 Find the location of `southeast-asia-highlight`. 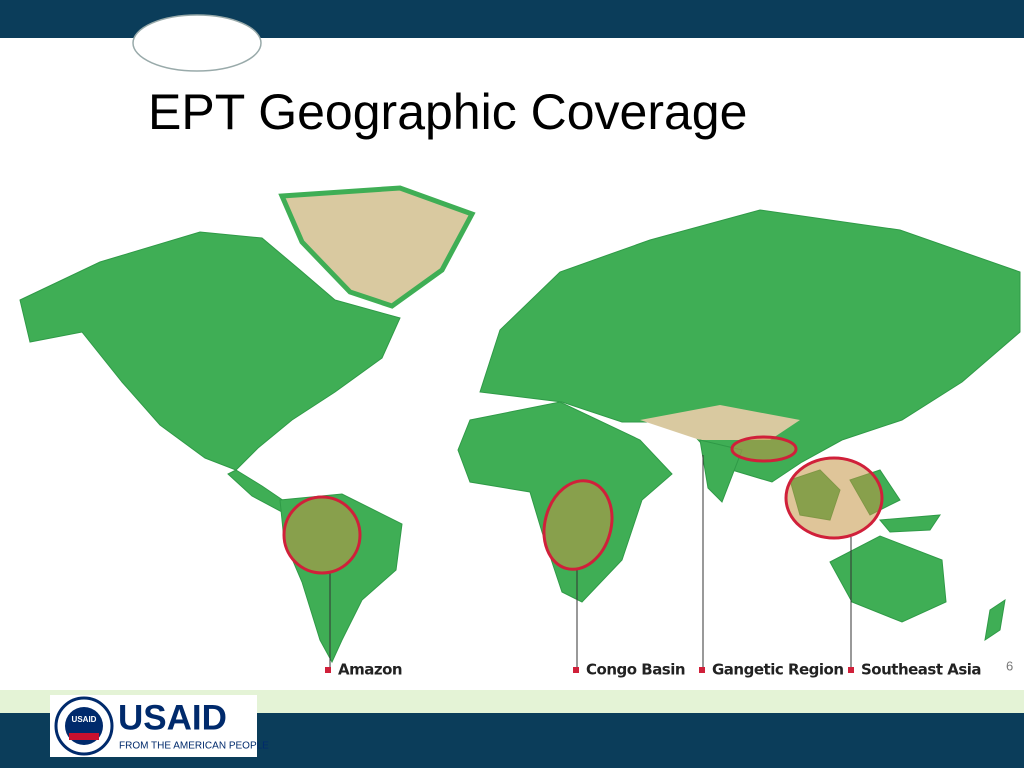

southeast-asia-highlight is located at coordinates (834, 498).